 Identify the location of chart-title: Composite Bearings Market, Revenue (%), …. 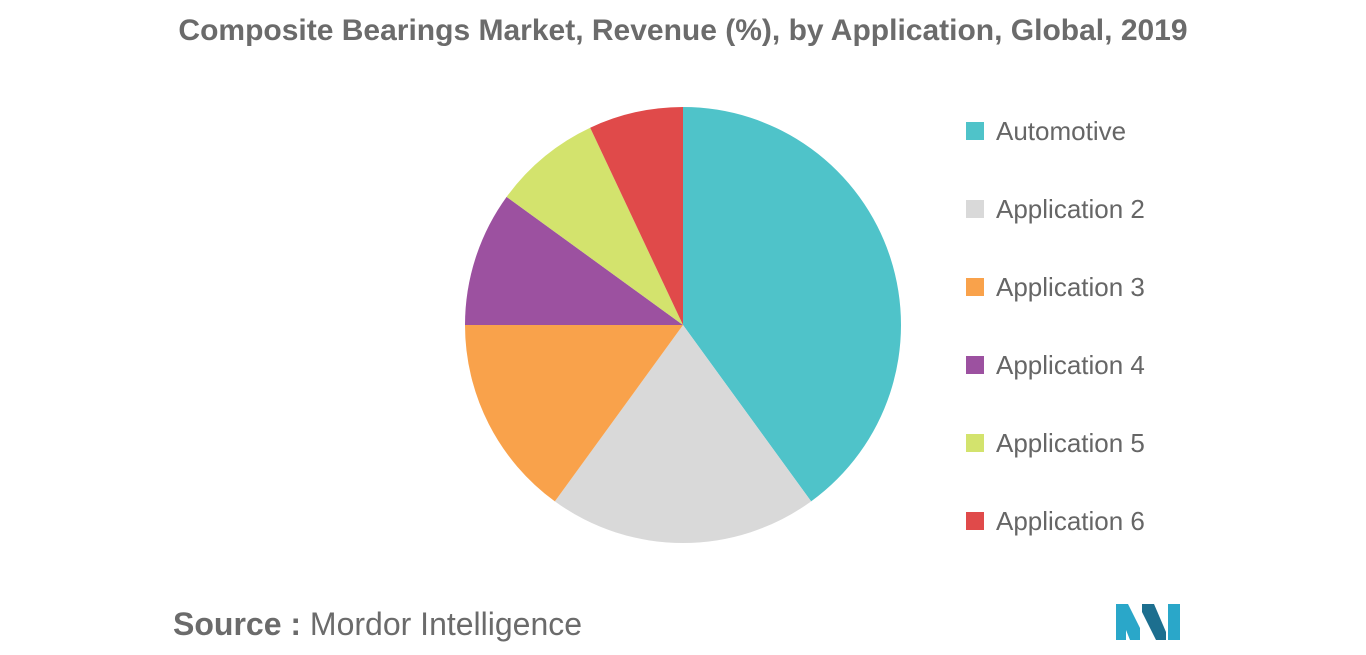
(683, 30).